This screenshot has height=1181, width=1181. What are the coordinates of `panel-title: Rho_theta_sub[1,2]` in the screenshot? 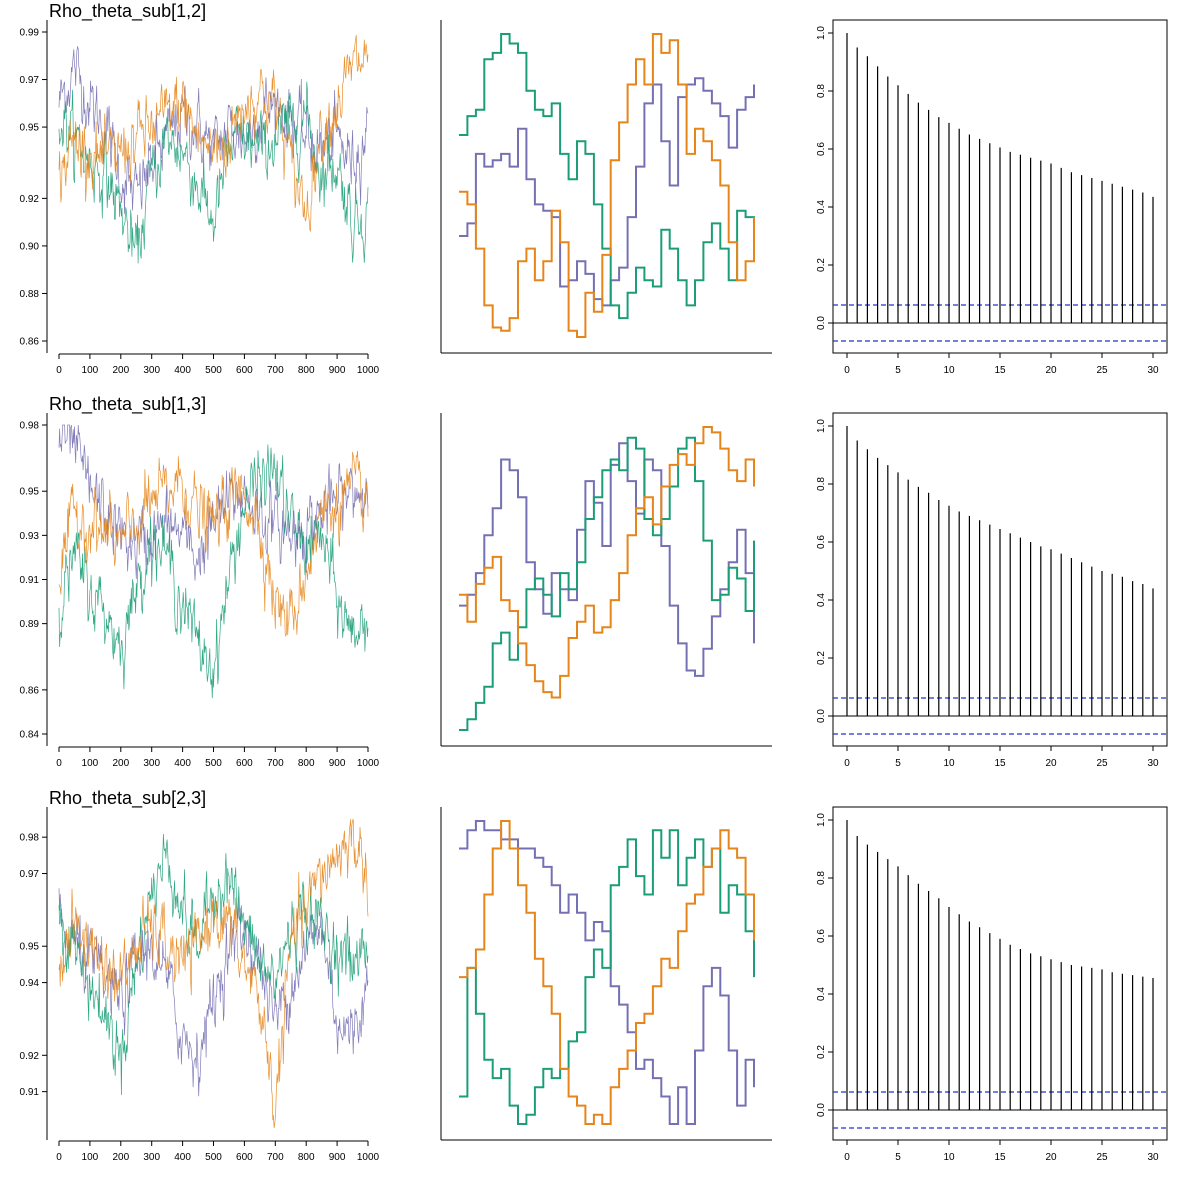 It's located at (127, 11).